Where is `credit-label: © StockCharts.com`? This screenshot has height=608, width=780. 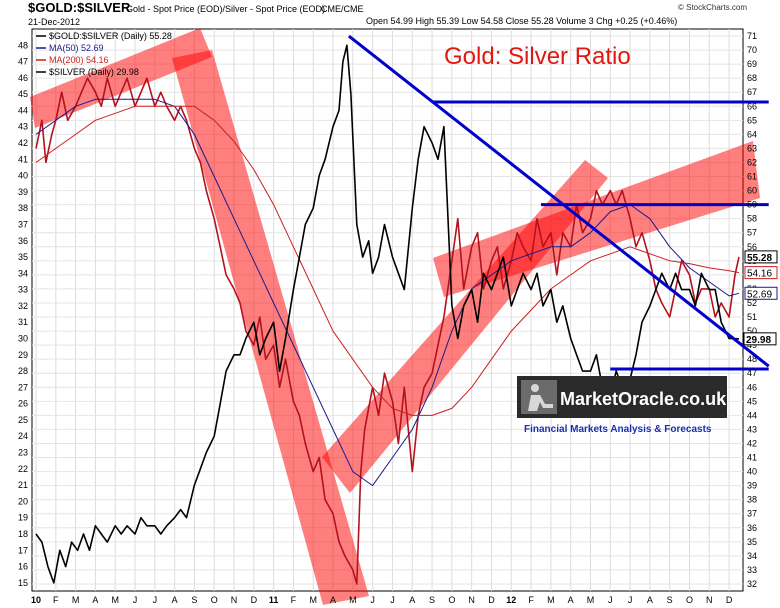
credit-label: © StockCharts.com is located at coordinates (712, 7).